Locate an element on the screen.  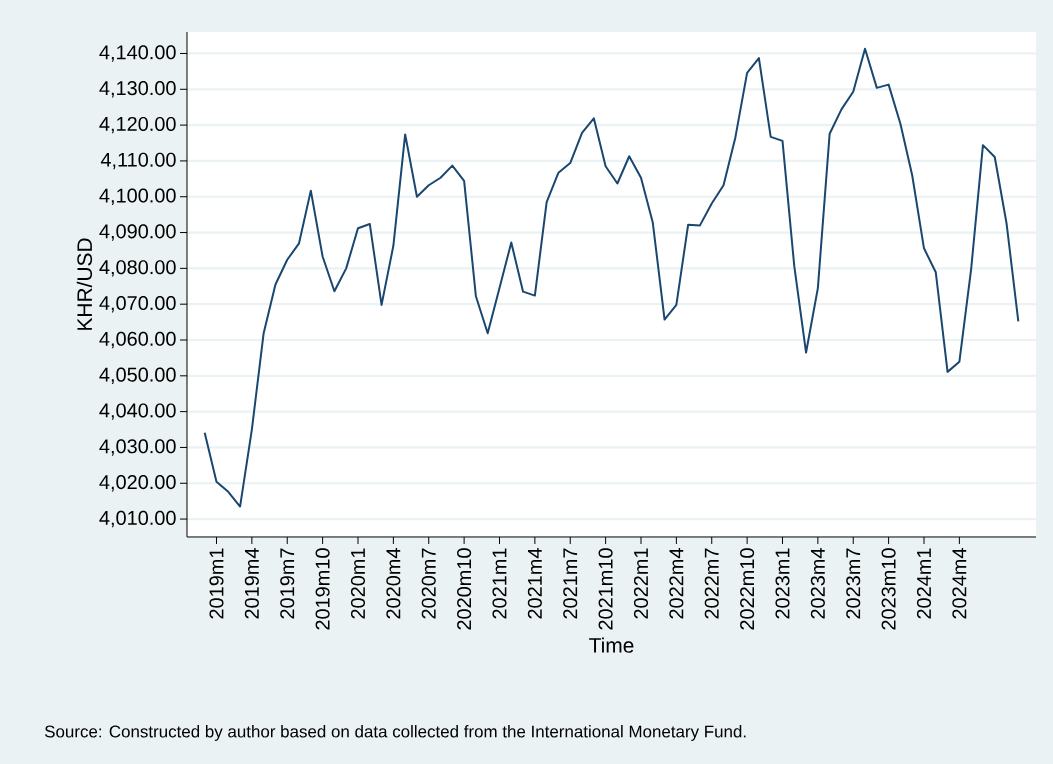
x-tick-label: 2019m1 is located at coordinates (216, 583).